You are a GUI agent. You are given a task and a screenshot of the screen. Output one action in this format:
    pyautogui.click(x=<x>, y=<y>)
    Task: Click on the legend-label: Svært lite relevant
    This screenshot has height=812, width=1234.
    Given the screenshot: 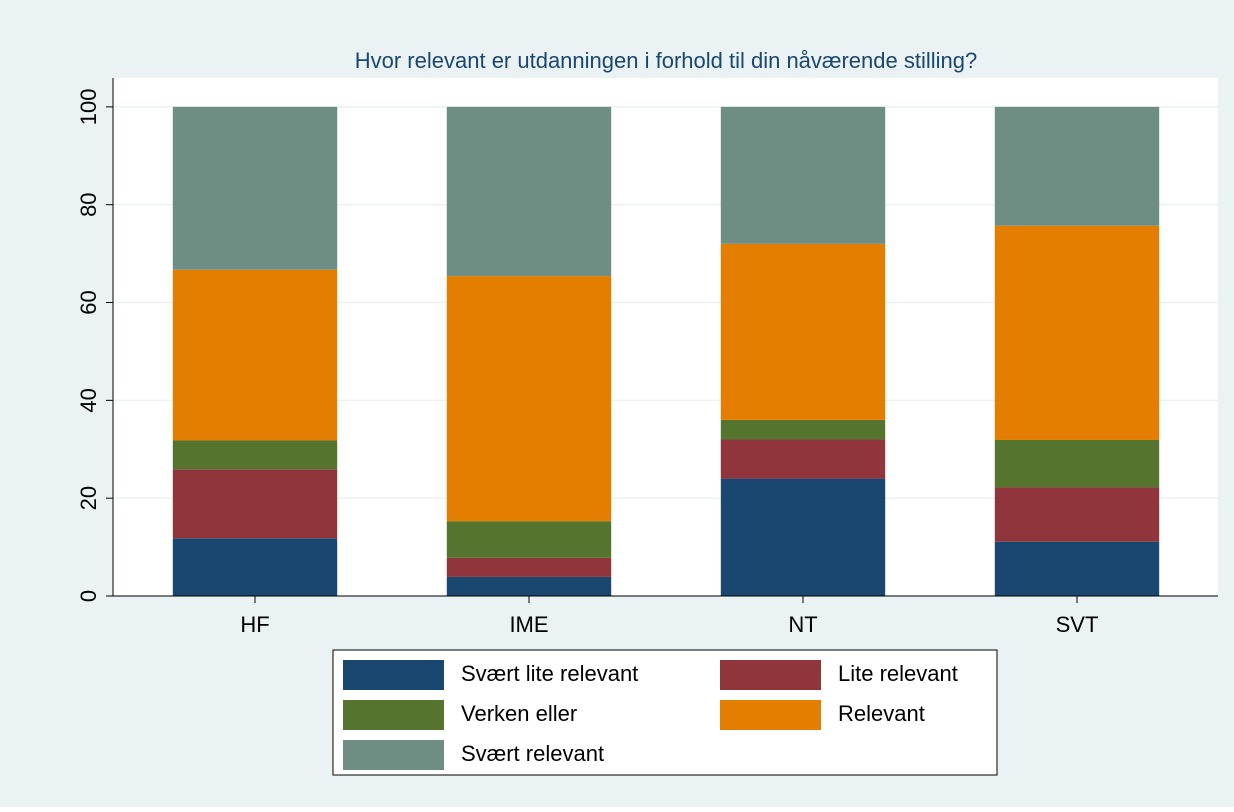 What is the action you would take?
    pyautogui.click(x=549, y=673)
    